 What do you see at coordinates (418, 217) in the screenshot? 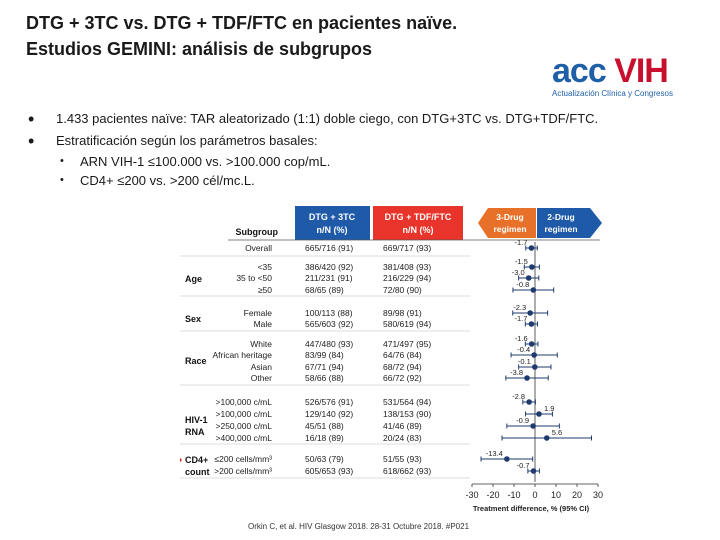
I see `arm2-header-label: DTG + TDF/FTC` at bounding box center [418, 217].